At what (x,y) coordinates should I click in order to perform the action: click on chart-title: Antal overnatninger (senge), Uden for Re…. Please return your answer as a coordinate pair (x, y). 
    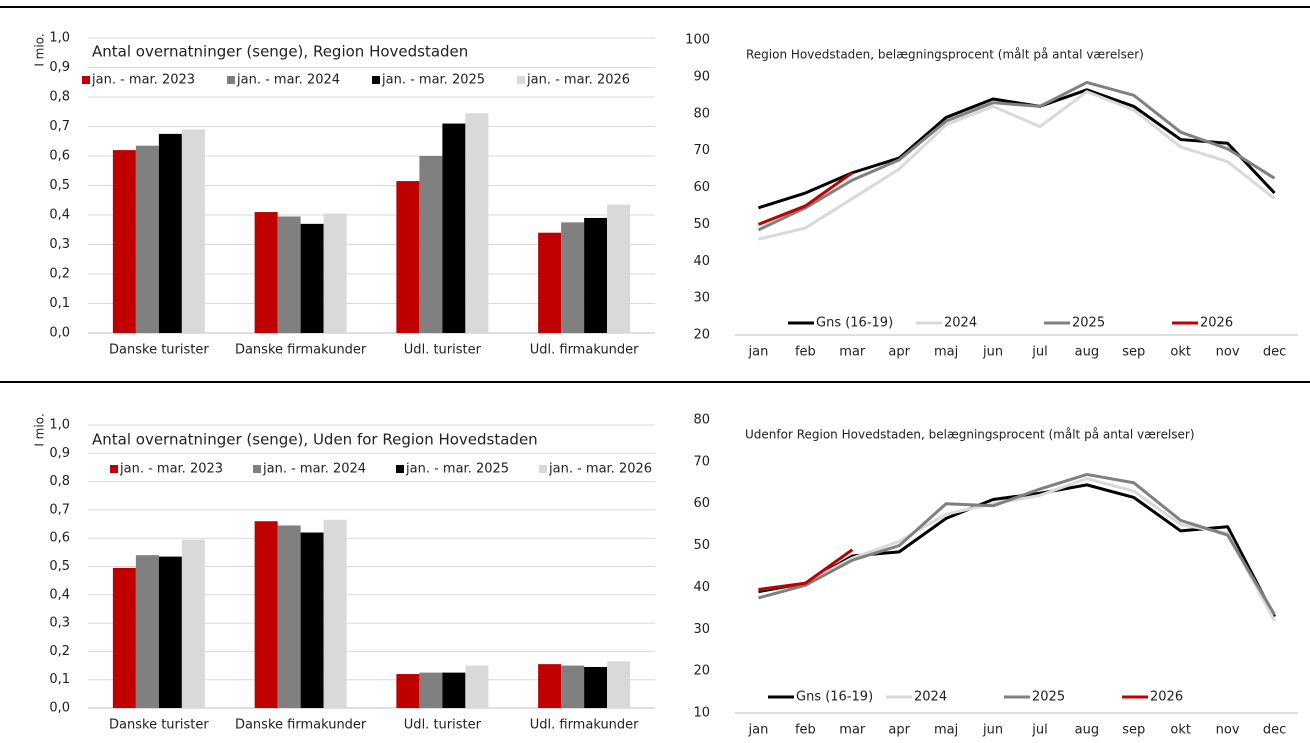
    Looking at the image, I should click on (315, 440).